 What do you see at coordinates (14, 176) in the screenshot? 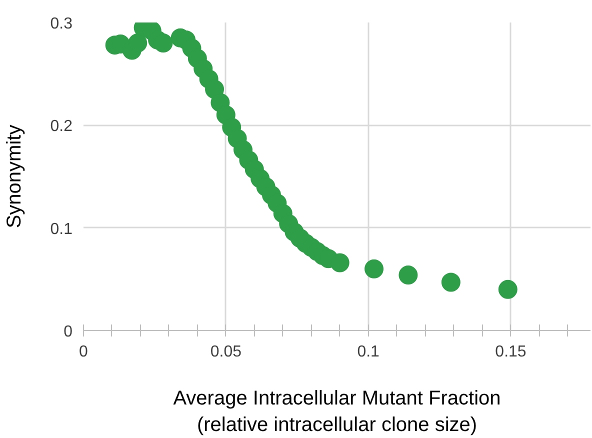
I see `y-axis-title: Synonymity` at bounding box center [14, 176].